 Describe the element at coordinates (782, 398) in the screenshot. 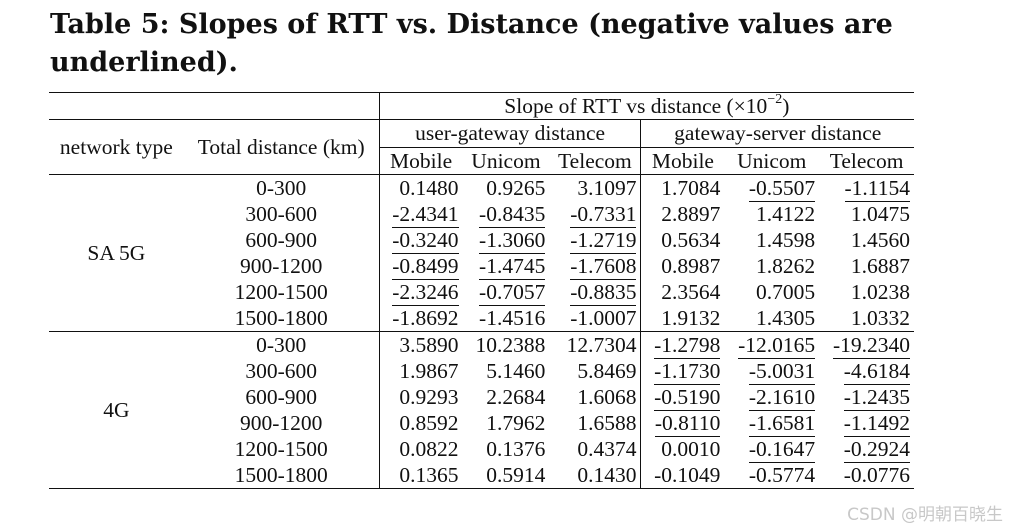

I see `slope-value: -2.1610` at that location.